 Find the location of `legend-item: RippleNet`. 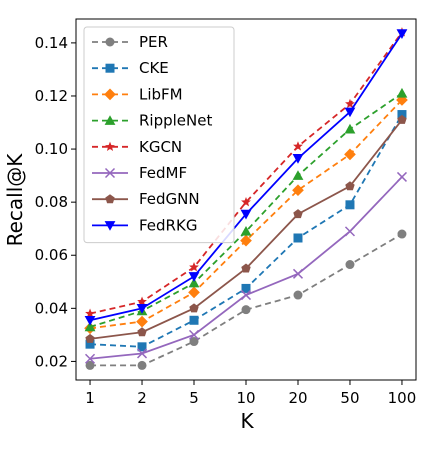

legend-item: RippleNet is located at coordinates (152, 121).